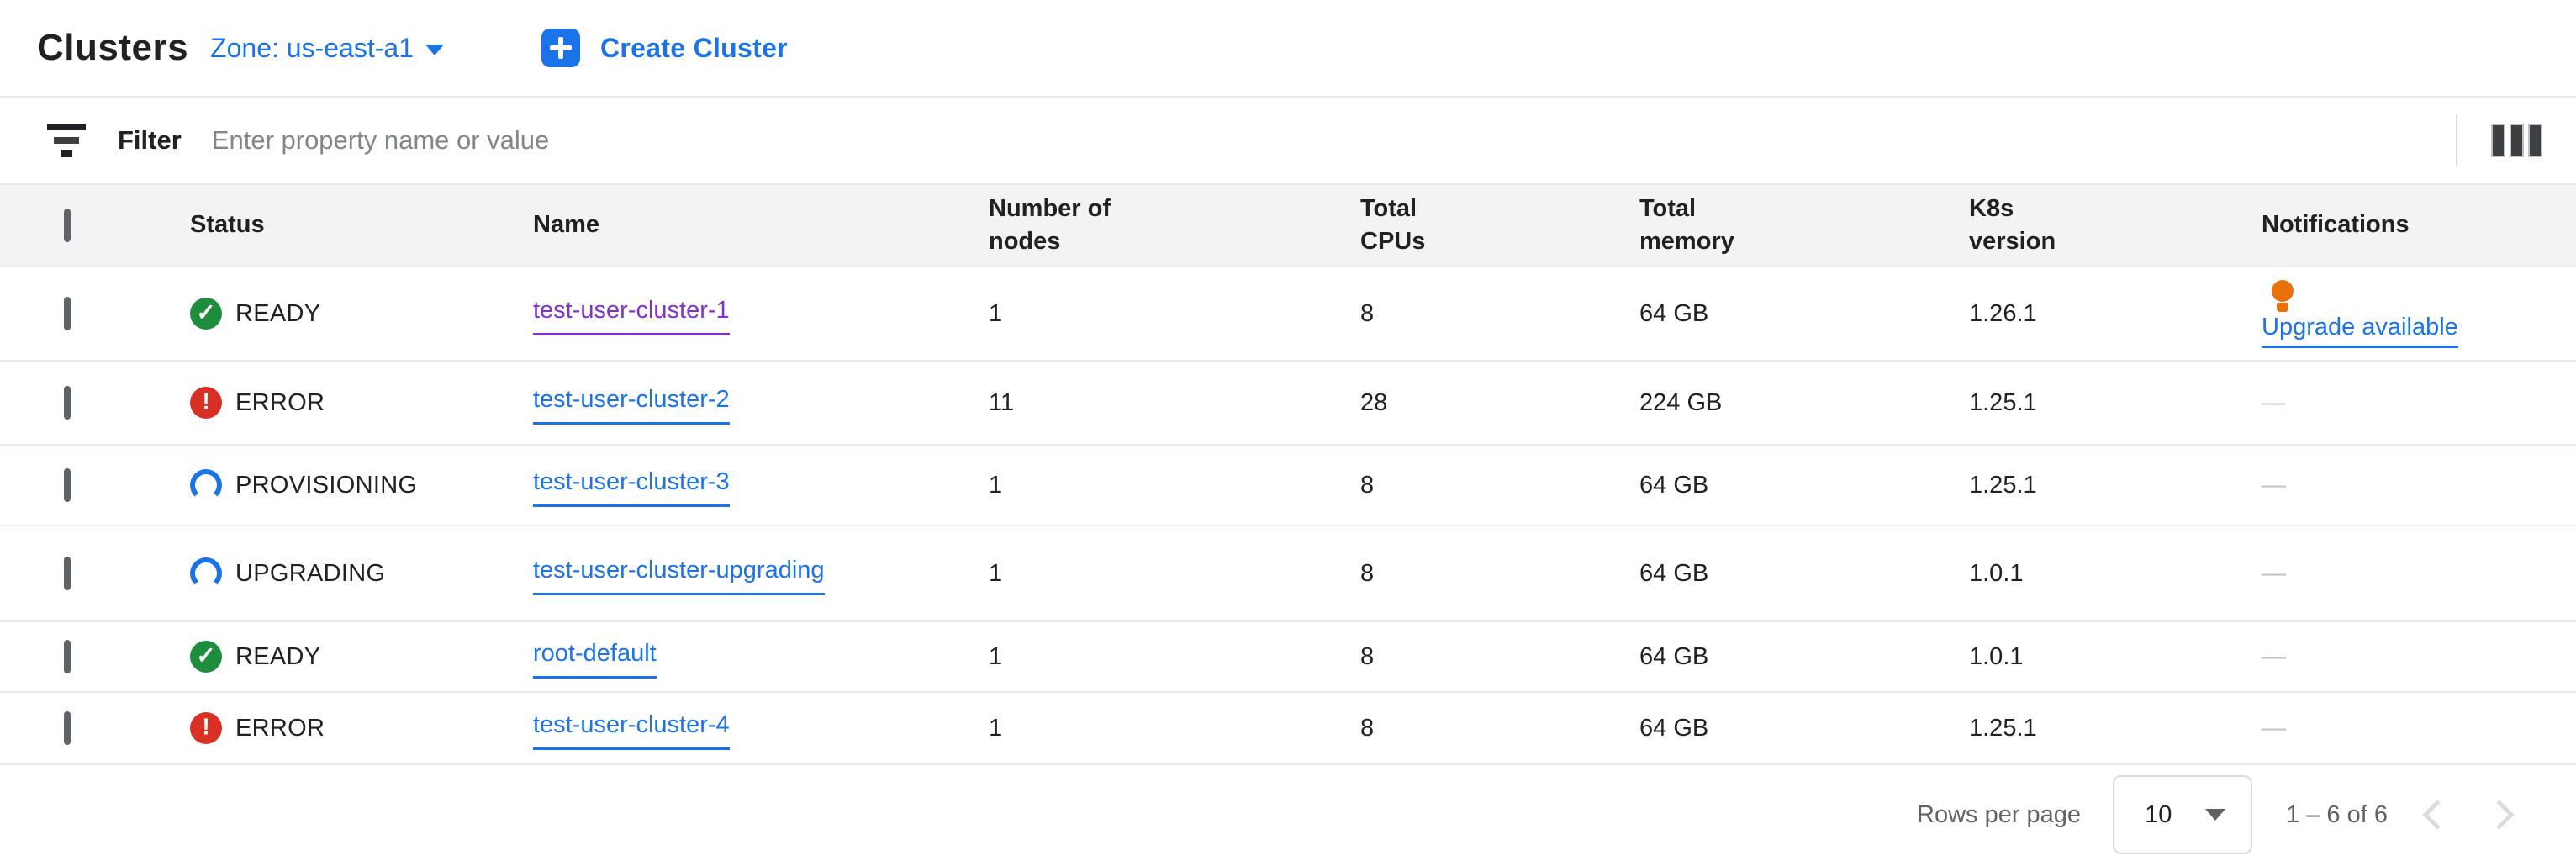 Image resolution: width=2576 pixels, height=866 pixels. I want to click on memory-value: 224 GB, so click(1681, 402).